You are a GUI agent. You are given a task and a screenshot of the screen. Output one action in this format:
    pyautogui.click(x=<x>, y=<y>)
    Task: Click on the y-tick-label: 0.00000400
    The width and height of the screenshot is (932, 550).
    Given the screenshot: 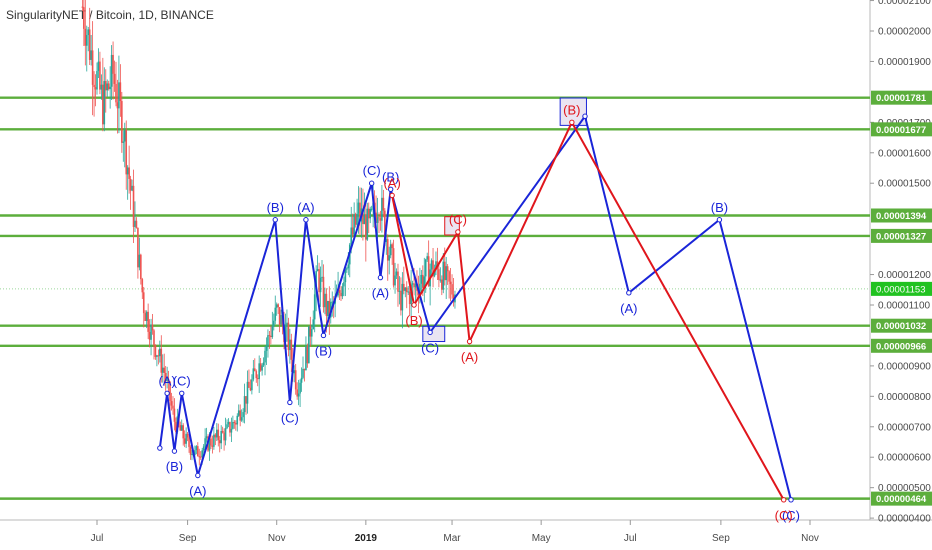 What is the action you would take?
    pyautogui.click(x=904, y=519)
    